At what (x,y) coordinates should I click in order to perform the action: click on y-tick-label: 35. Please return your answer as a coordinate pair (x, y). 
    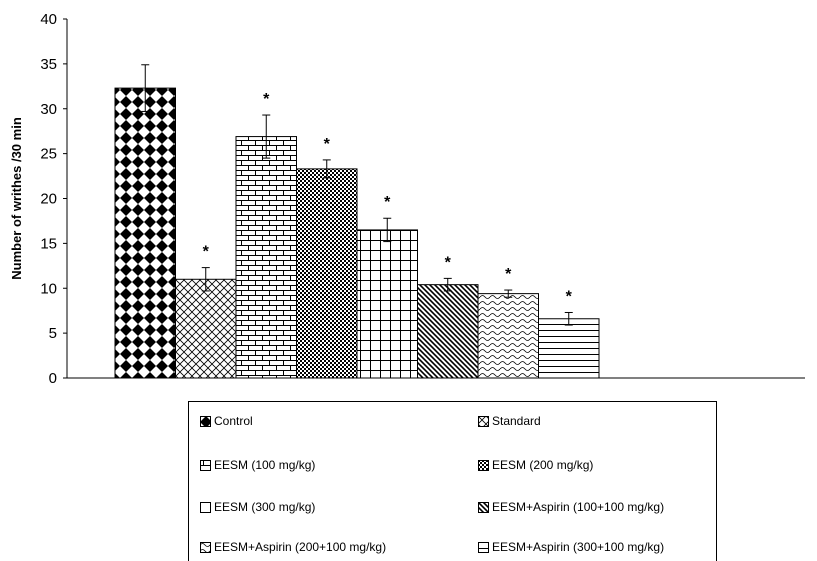
    Looking at the image, I should click on (48, 64).